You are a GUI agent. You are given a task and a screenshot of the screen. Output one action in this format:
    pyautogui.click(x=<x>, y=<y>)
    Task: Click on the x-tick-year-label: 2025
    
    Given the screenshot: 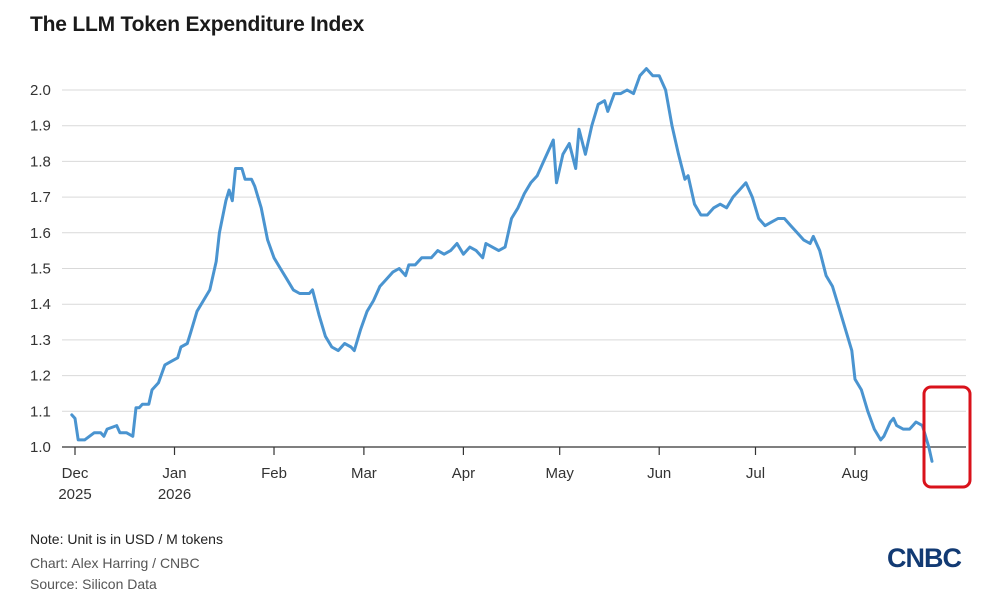 What is the action you would take?
    pyautogui.click(x=74, y=494)
    